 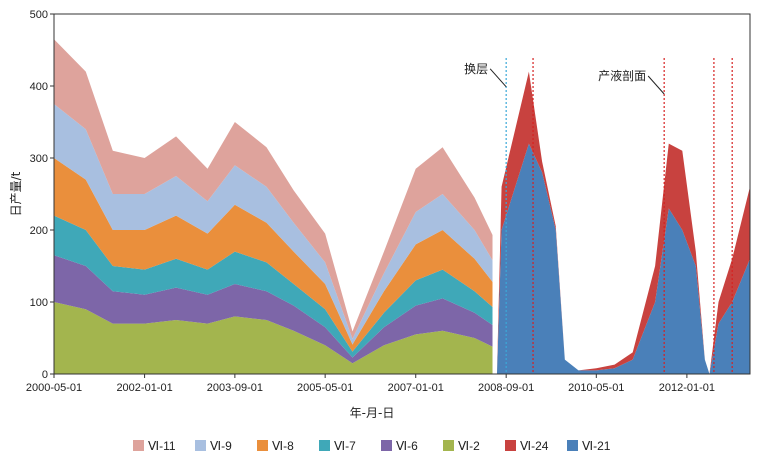 What do you see at coordinates (416, 388) in the screenshot?
I see `x-tick-label: 2007-01-01` at bounding box center [416, 388].